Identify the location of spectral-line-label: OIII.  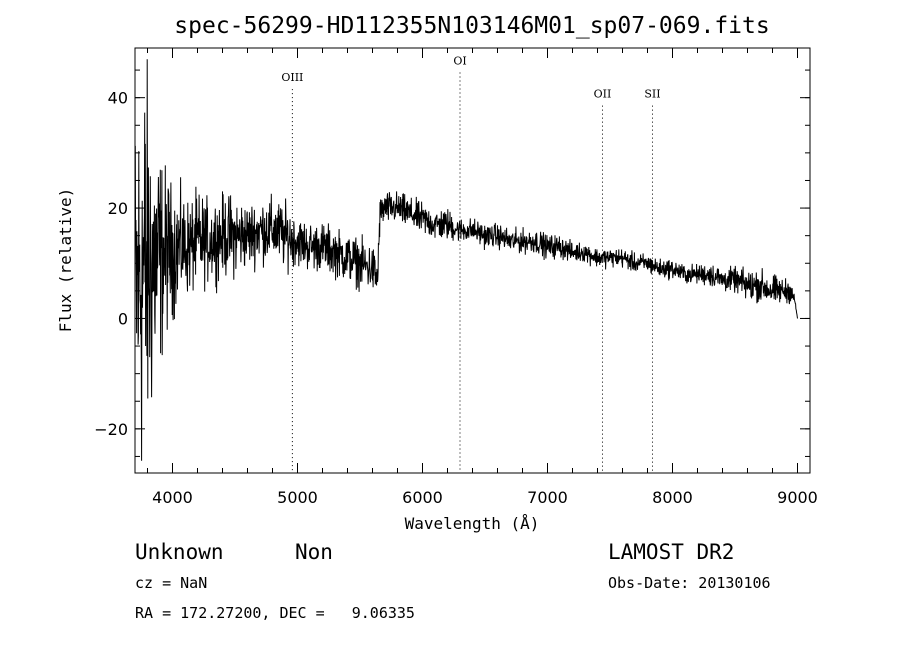
(292, 77).